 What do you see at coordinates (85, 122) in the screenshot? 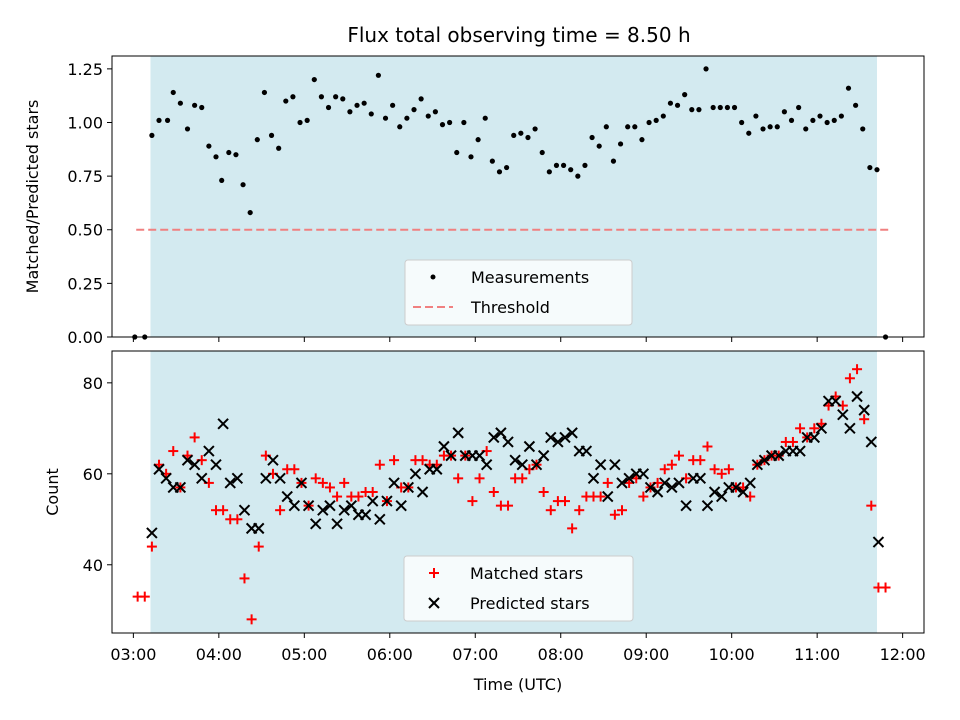
I see `ratio-y-tick-label: 1.00` at bounding box center [85, 122].